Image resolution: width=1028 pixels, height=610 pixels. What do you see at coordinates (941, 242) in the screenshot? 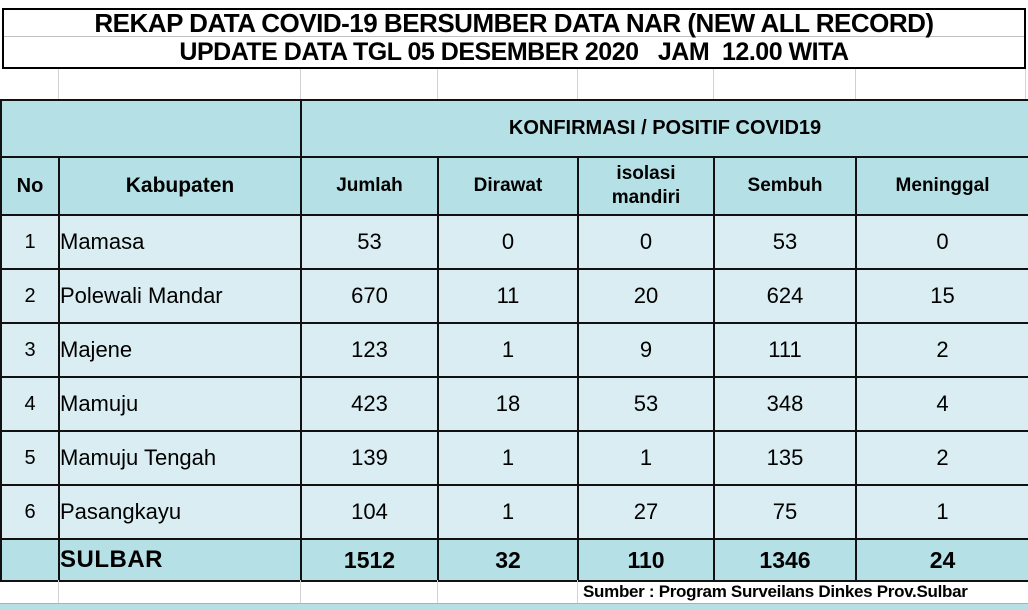
I see `cell-meninggal: 0` at bounding box center [941, 242].